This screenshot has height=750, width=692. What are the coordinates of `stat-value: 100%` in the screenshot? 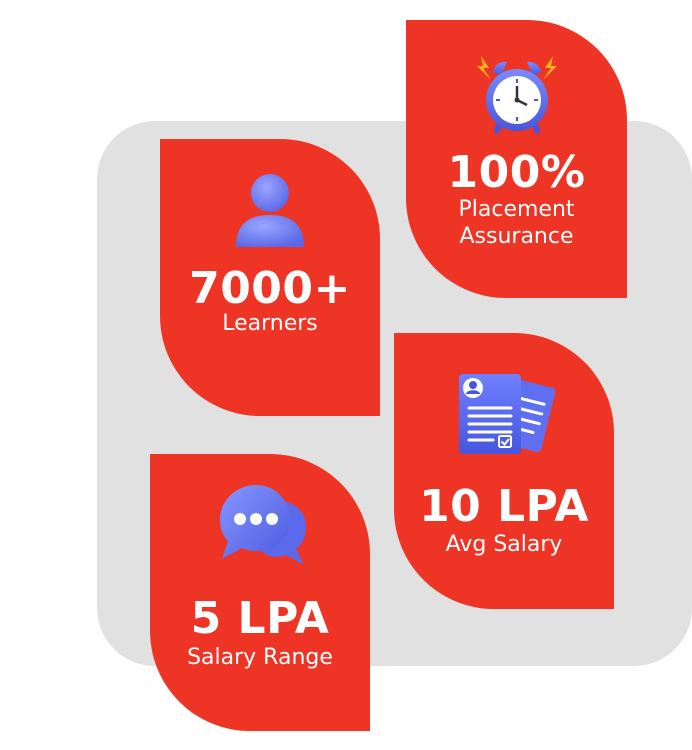 It's located at (516, 172).